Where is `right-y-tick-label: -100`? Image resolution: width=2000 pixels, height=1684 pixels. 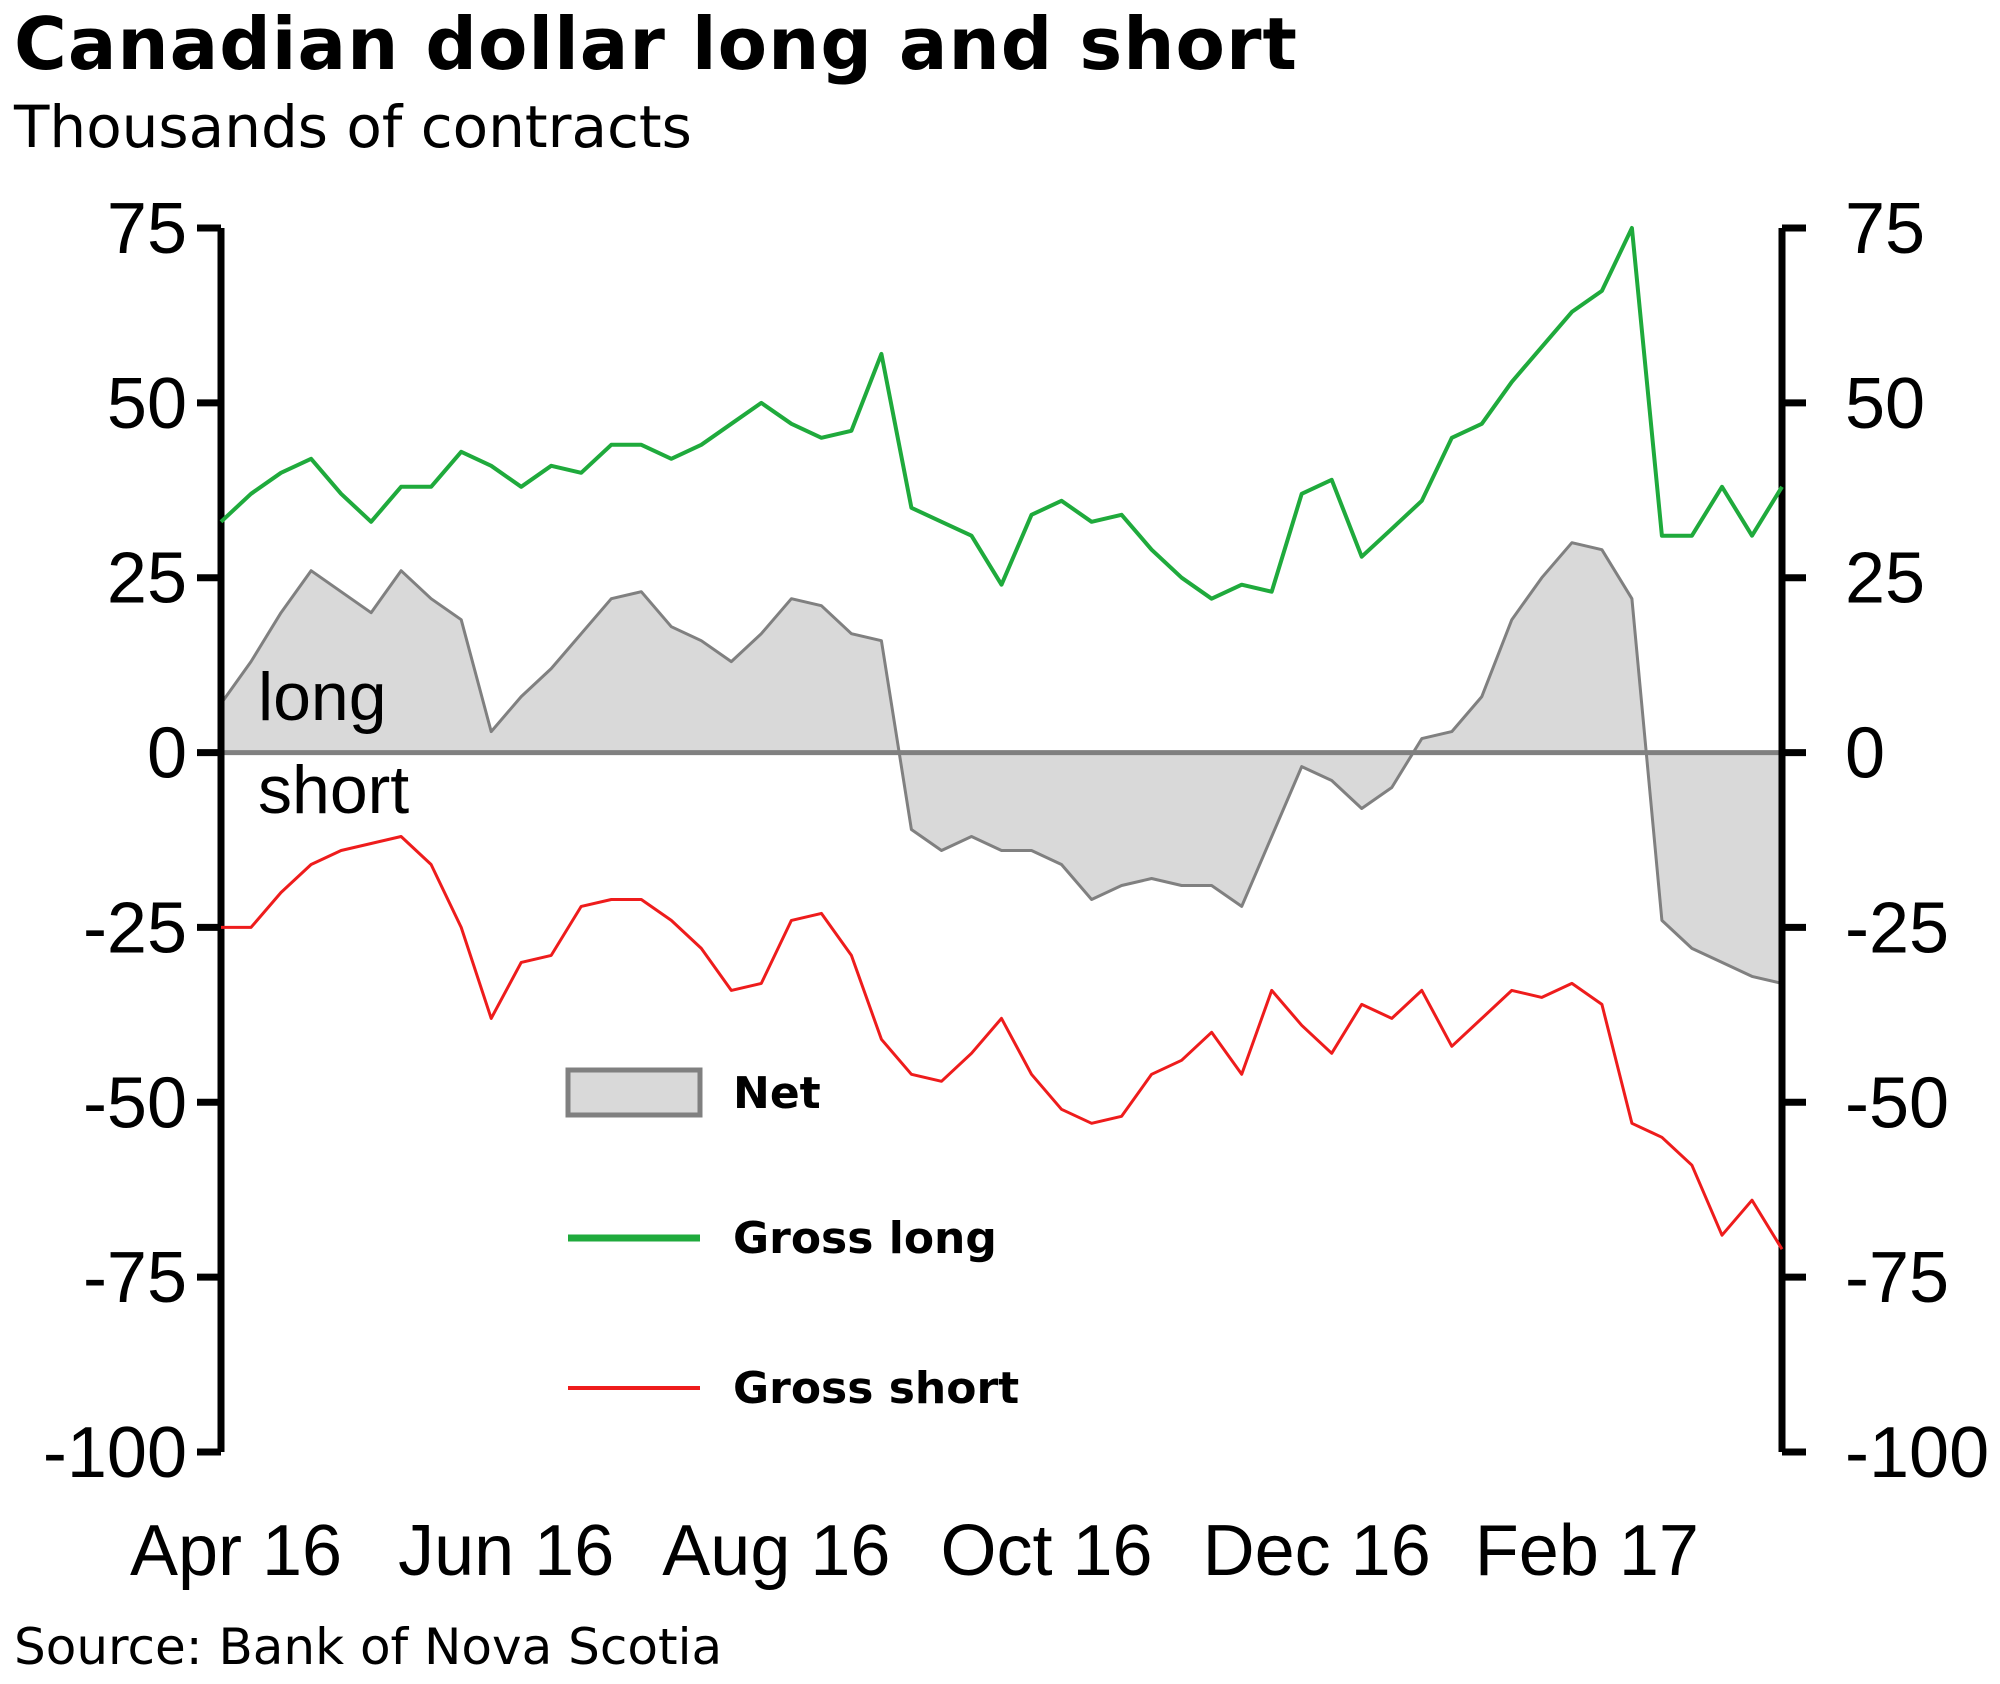 right-y-tick-label: -100 is located at coordinates (1917, 1453).